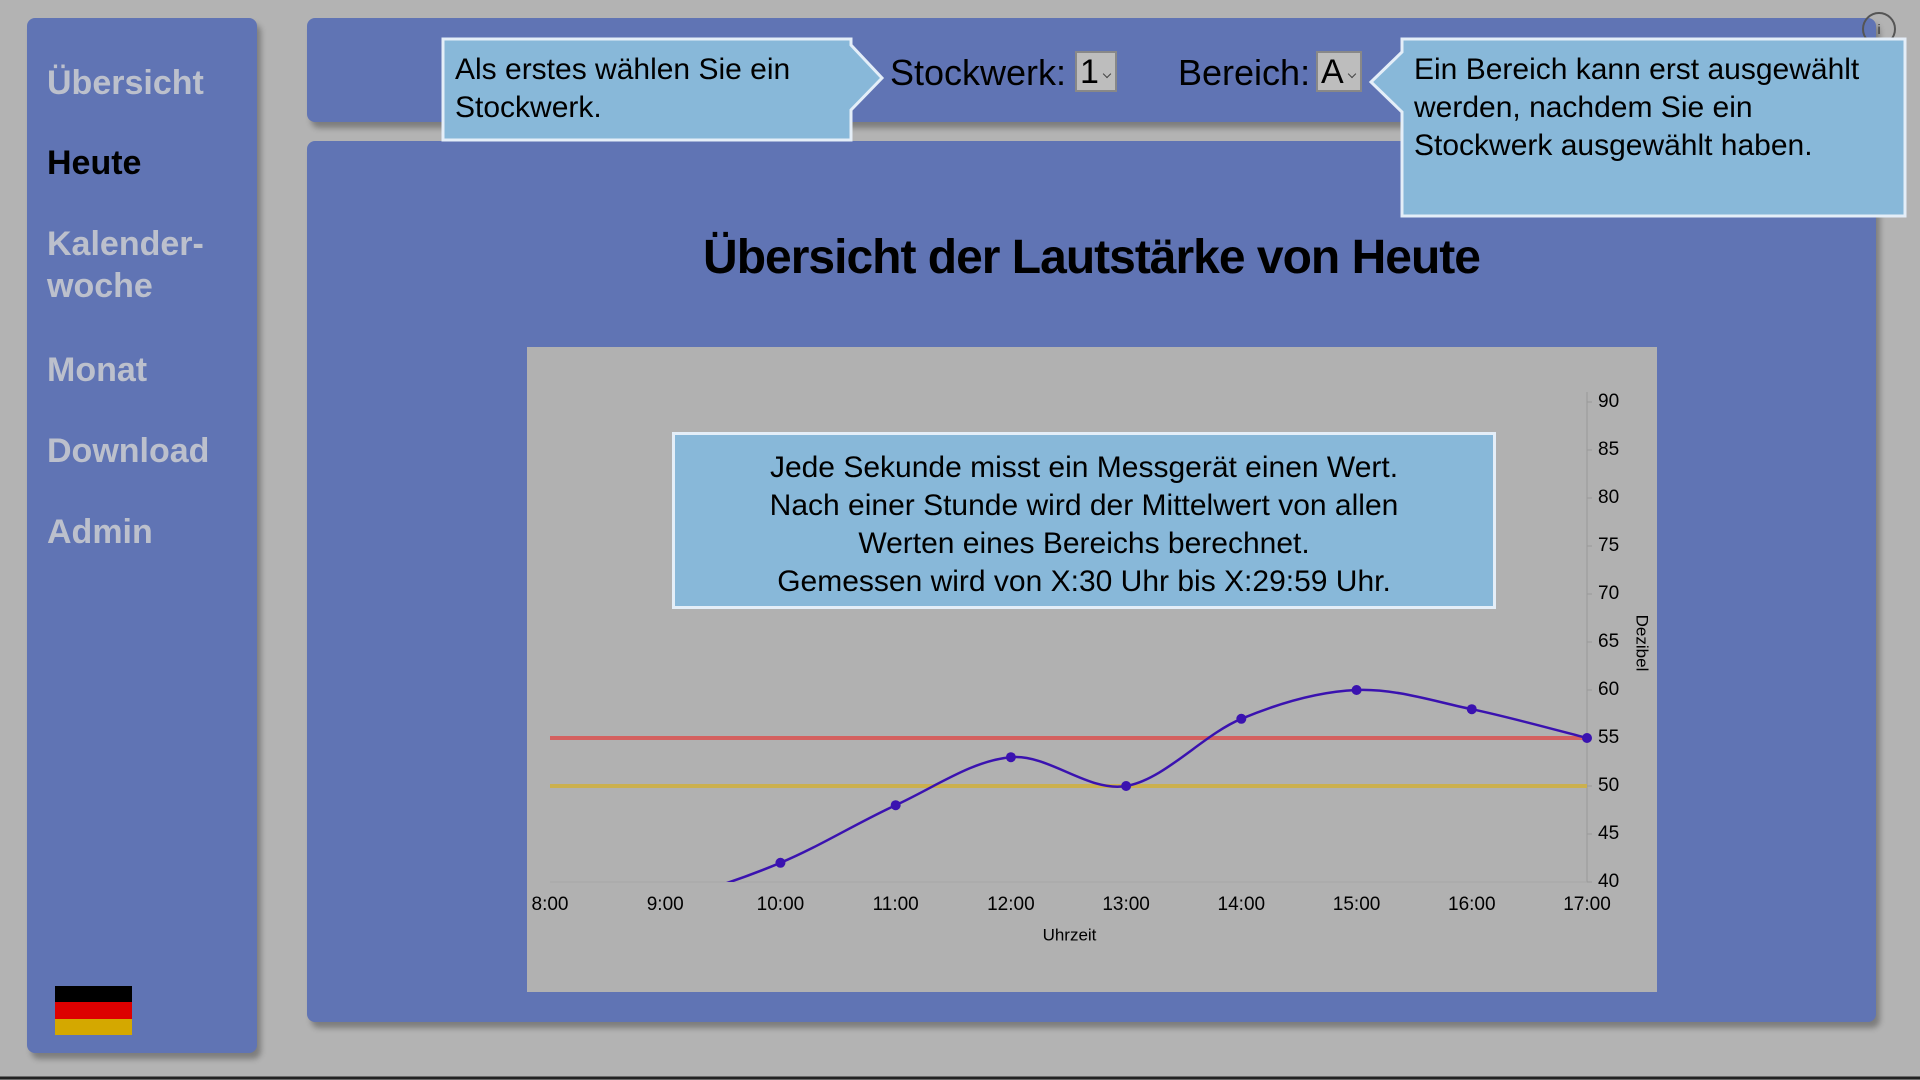 The width and height of the screenshot is (1920, 1080). I want to click on nav-item: Download, so click(128, 451).